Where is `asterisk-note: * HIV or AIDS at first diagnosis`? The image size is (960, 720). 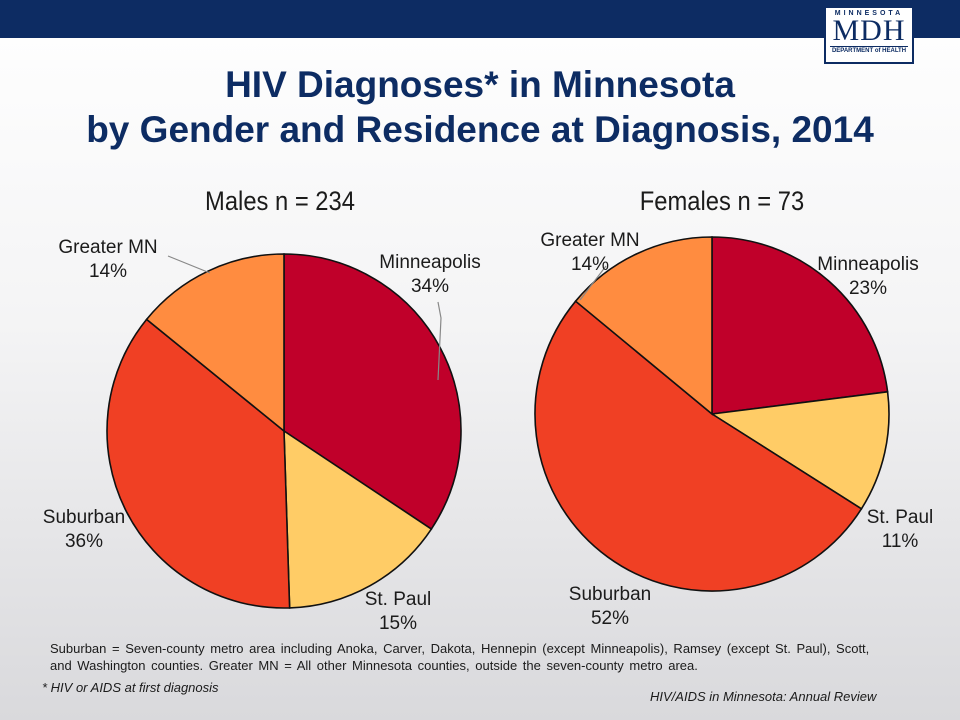
asterisk-note: * HIV or AIDS at first diagnosis is located at coordinates (130, 687).